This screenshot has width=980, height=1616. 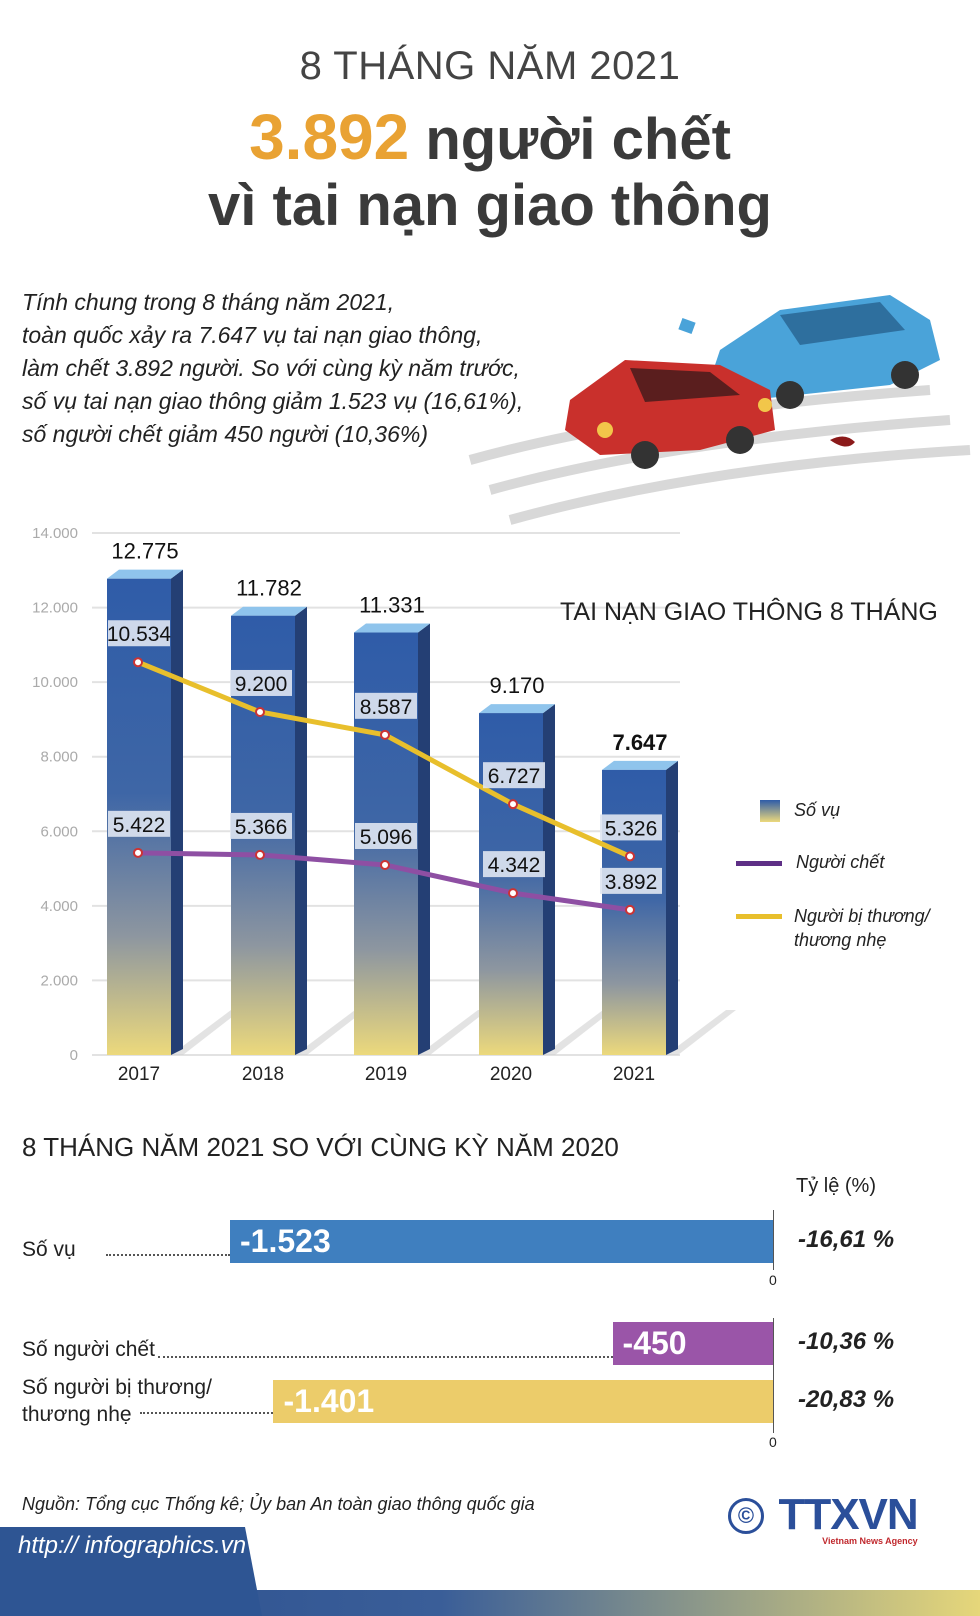 What do you see at coordinates (692, 1343) in the screenshot?
I see `comparison-bar: -450` at bounding box center [692, 1343].